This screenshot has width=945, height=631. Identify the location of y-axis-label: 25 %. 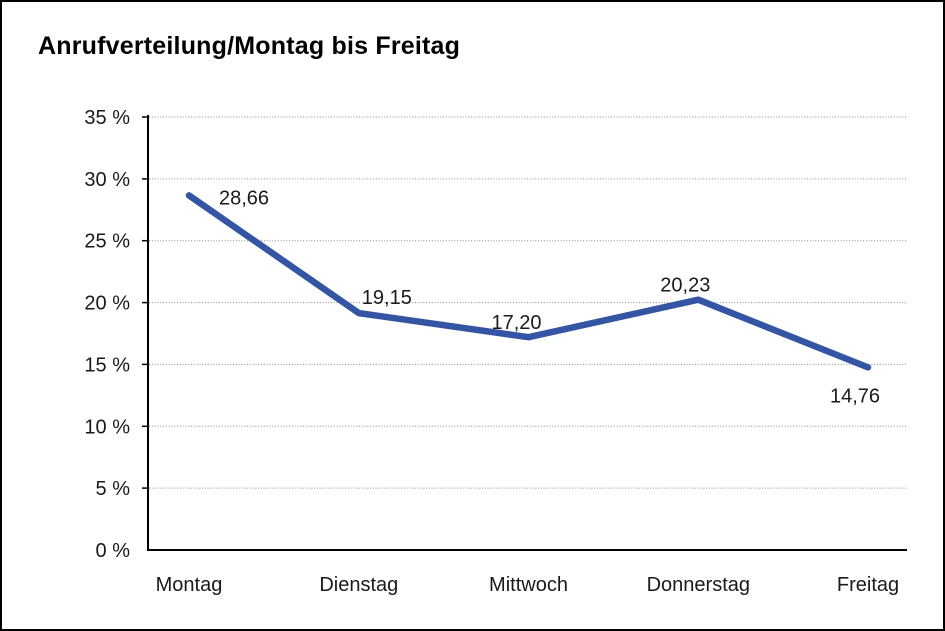
(107, 242).